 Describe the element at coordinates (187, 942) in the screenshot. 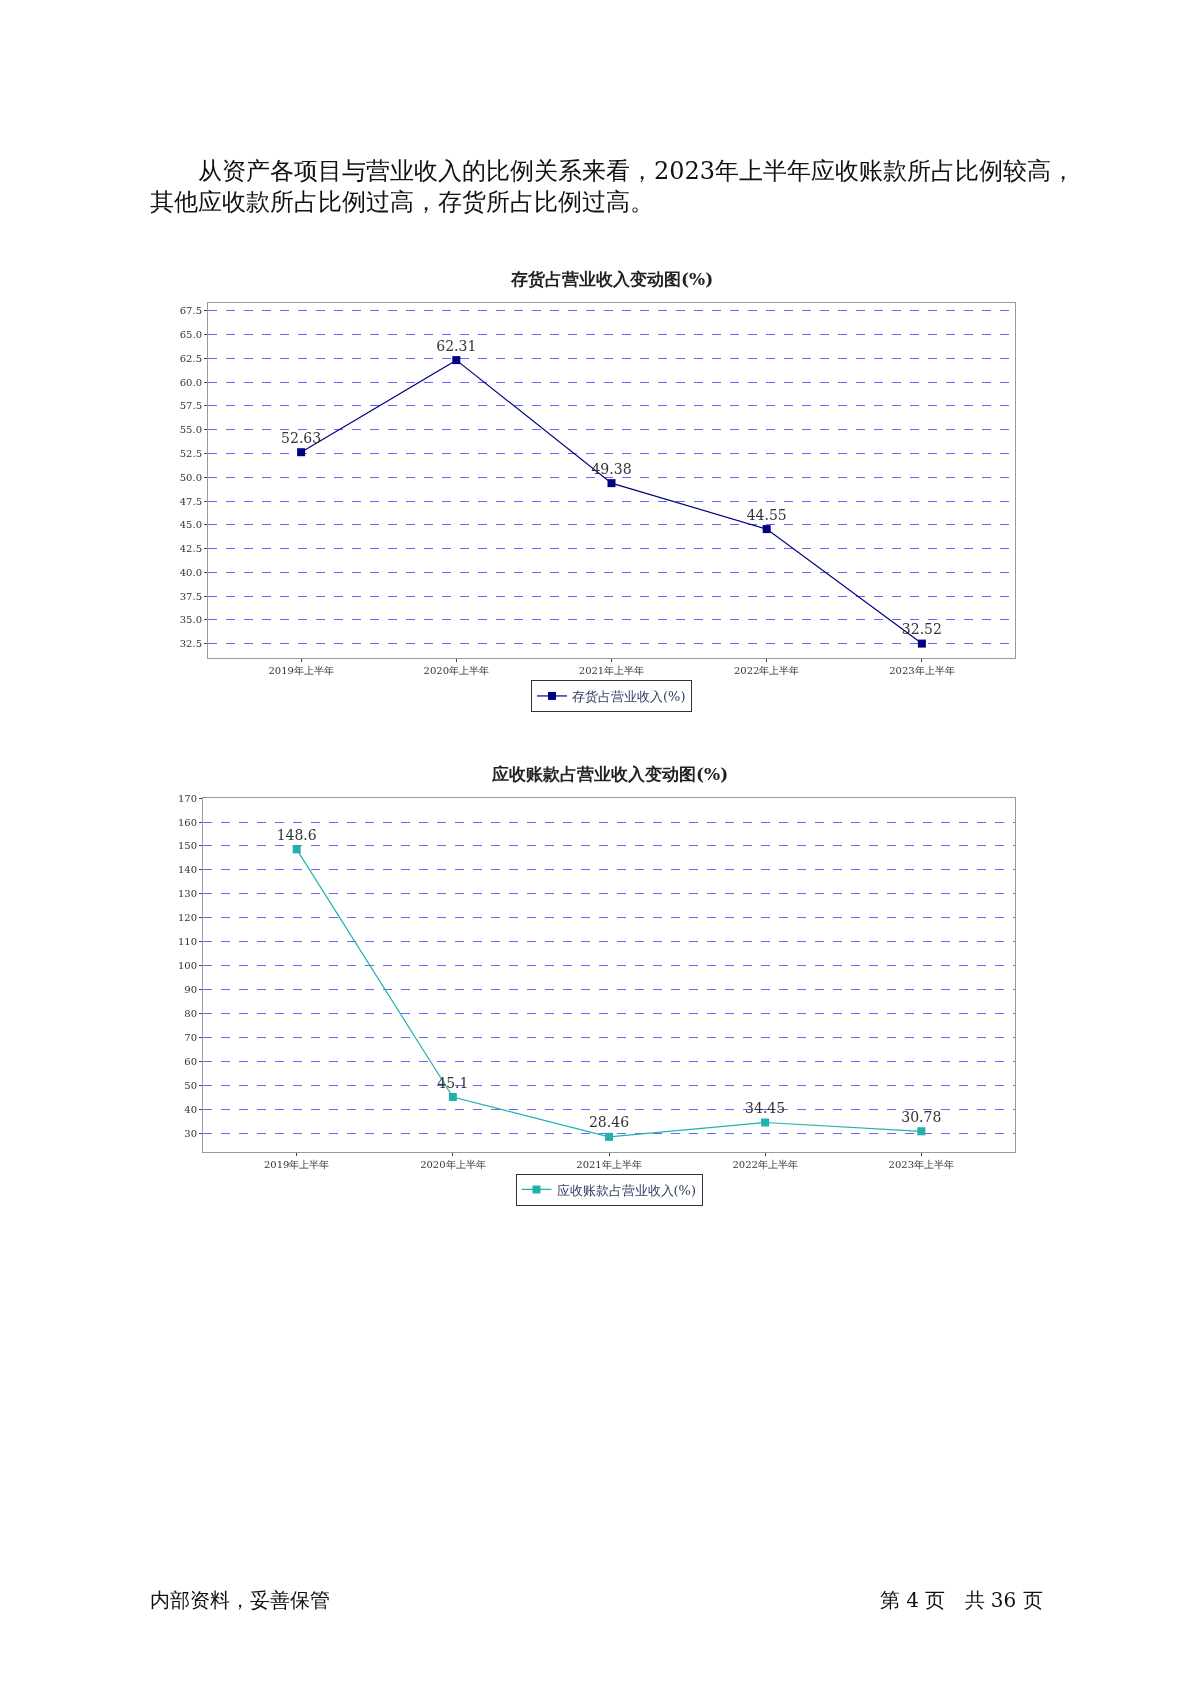

I see `y-tick-label: 110` at that location.